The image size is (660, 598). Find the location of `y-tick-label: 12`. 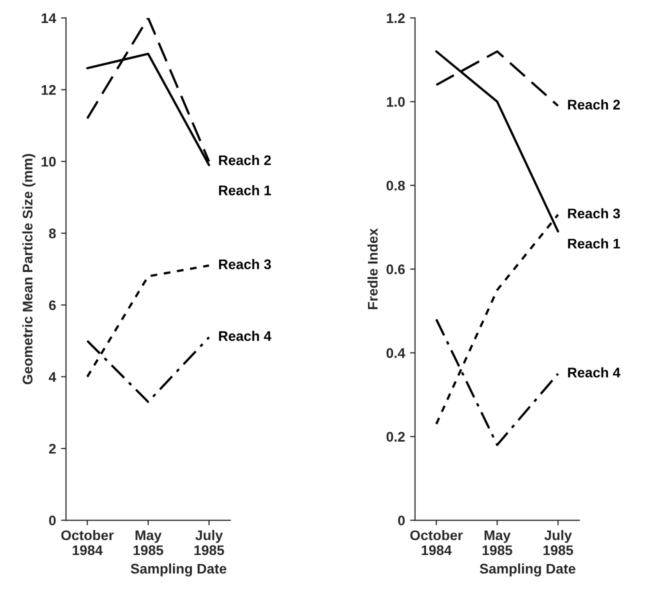

y-tick-label: 12 is located at coordinates (49, 90).